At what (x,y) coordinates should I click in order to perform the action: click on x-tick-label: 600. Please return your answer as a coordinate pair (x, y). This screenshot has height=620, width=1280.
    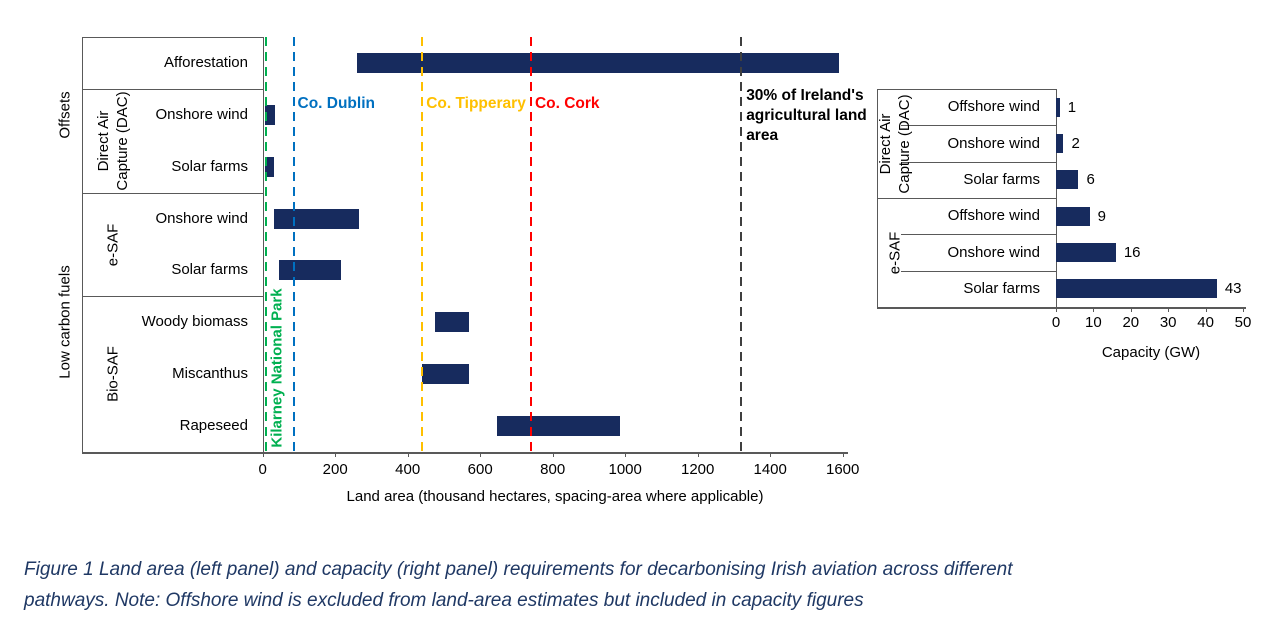
    Looking at the image, I should click on (480, 469).